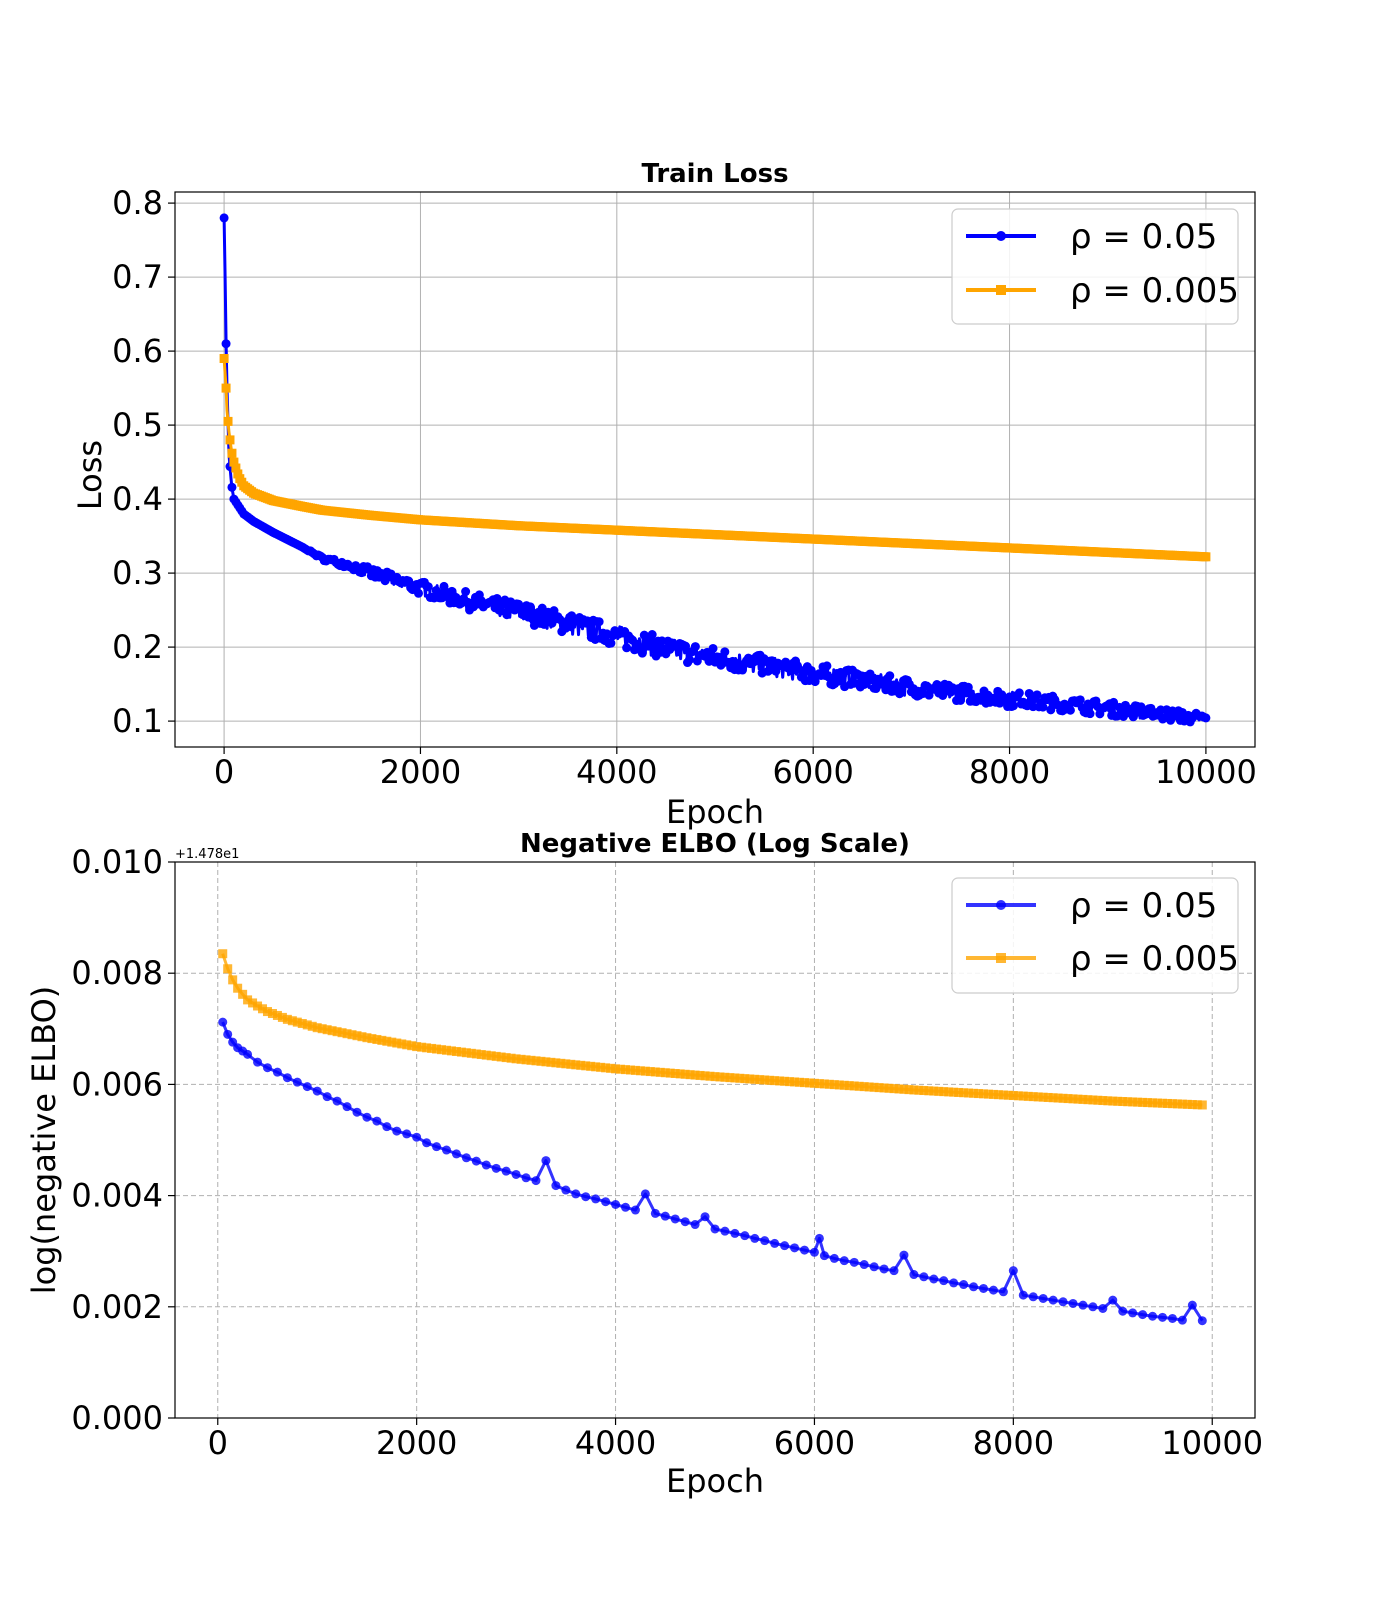 This screenshot has height=1600, width=1400. What do you see at coordinates (137, 351) in the screenshot?
I see `train-loss-ytick-label: 0.6` at bounding box center [137, 351].